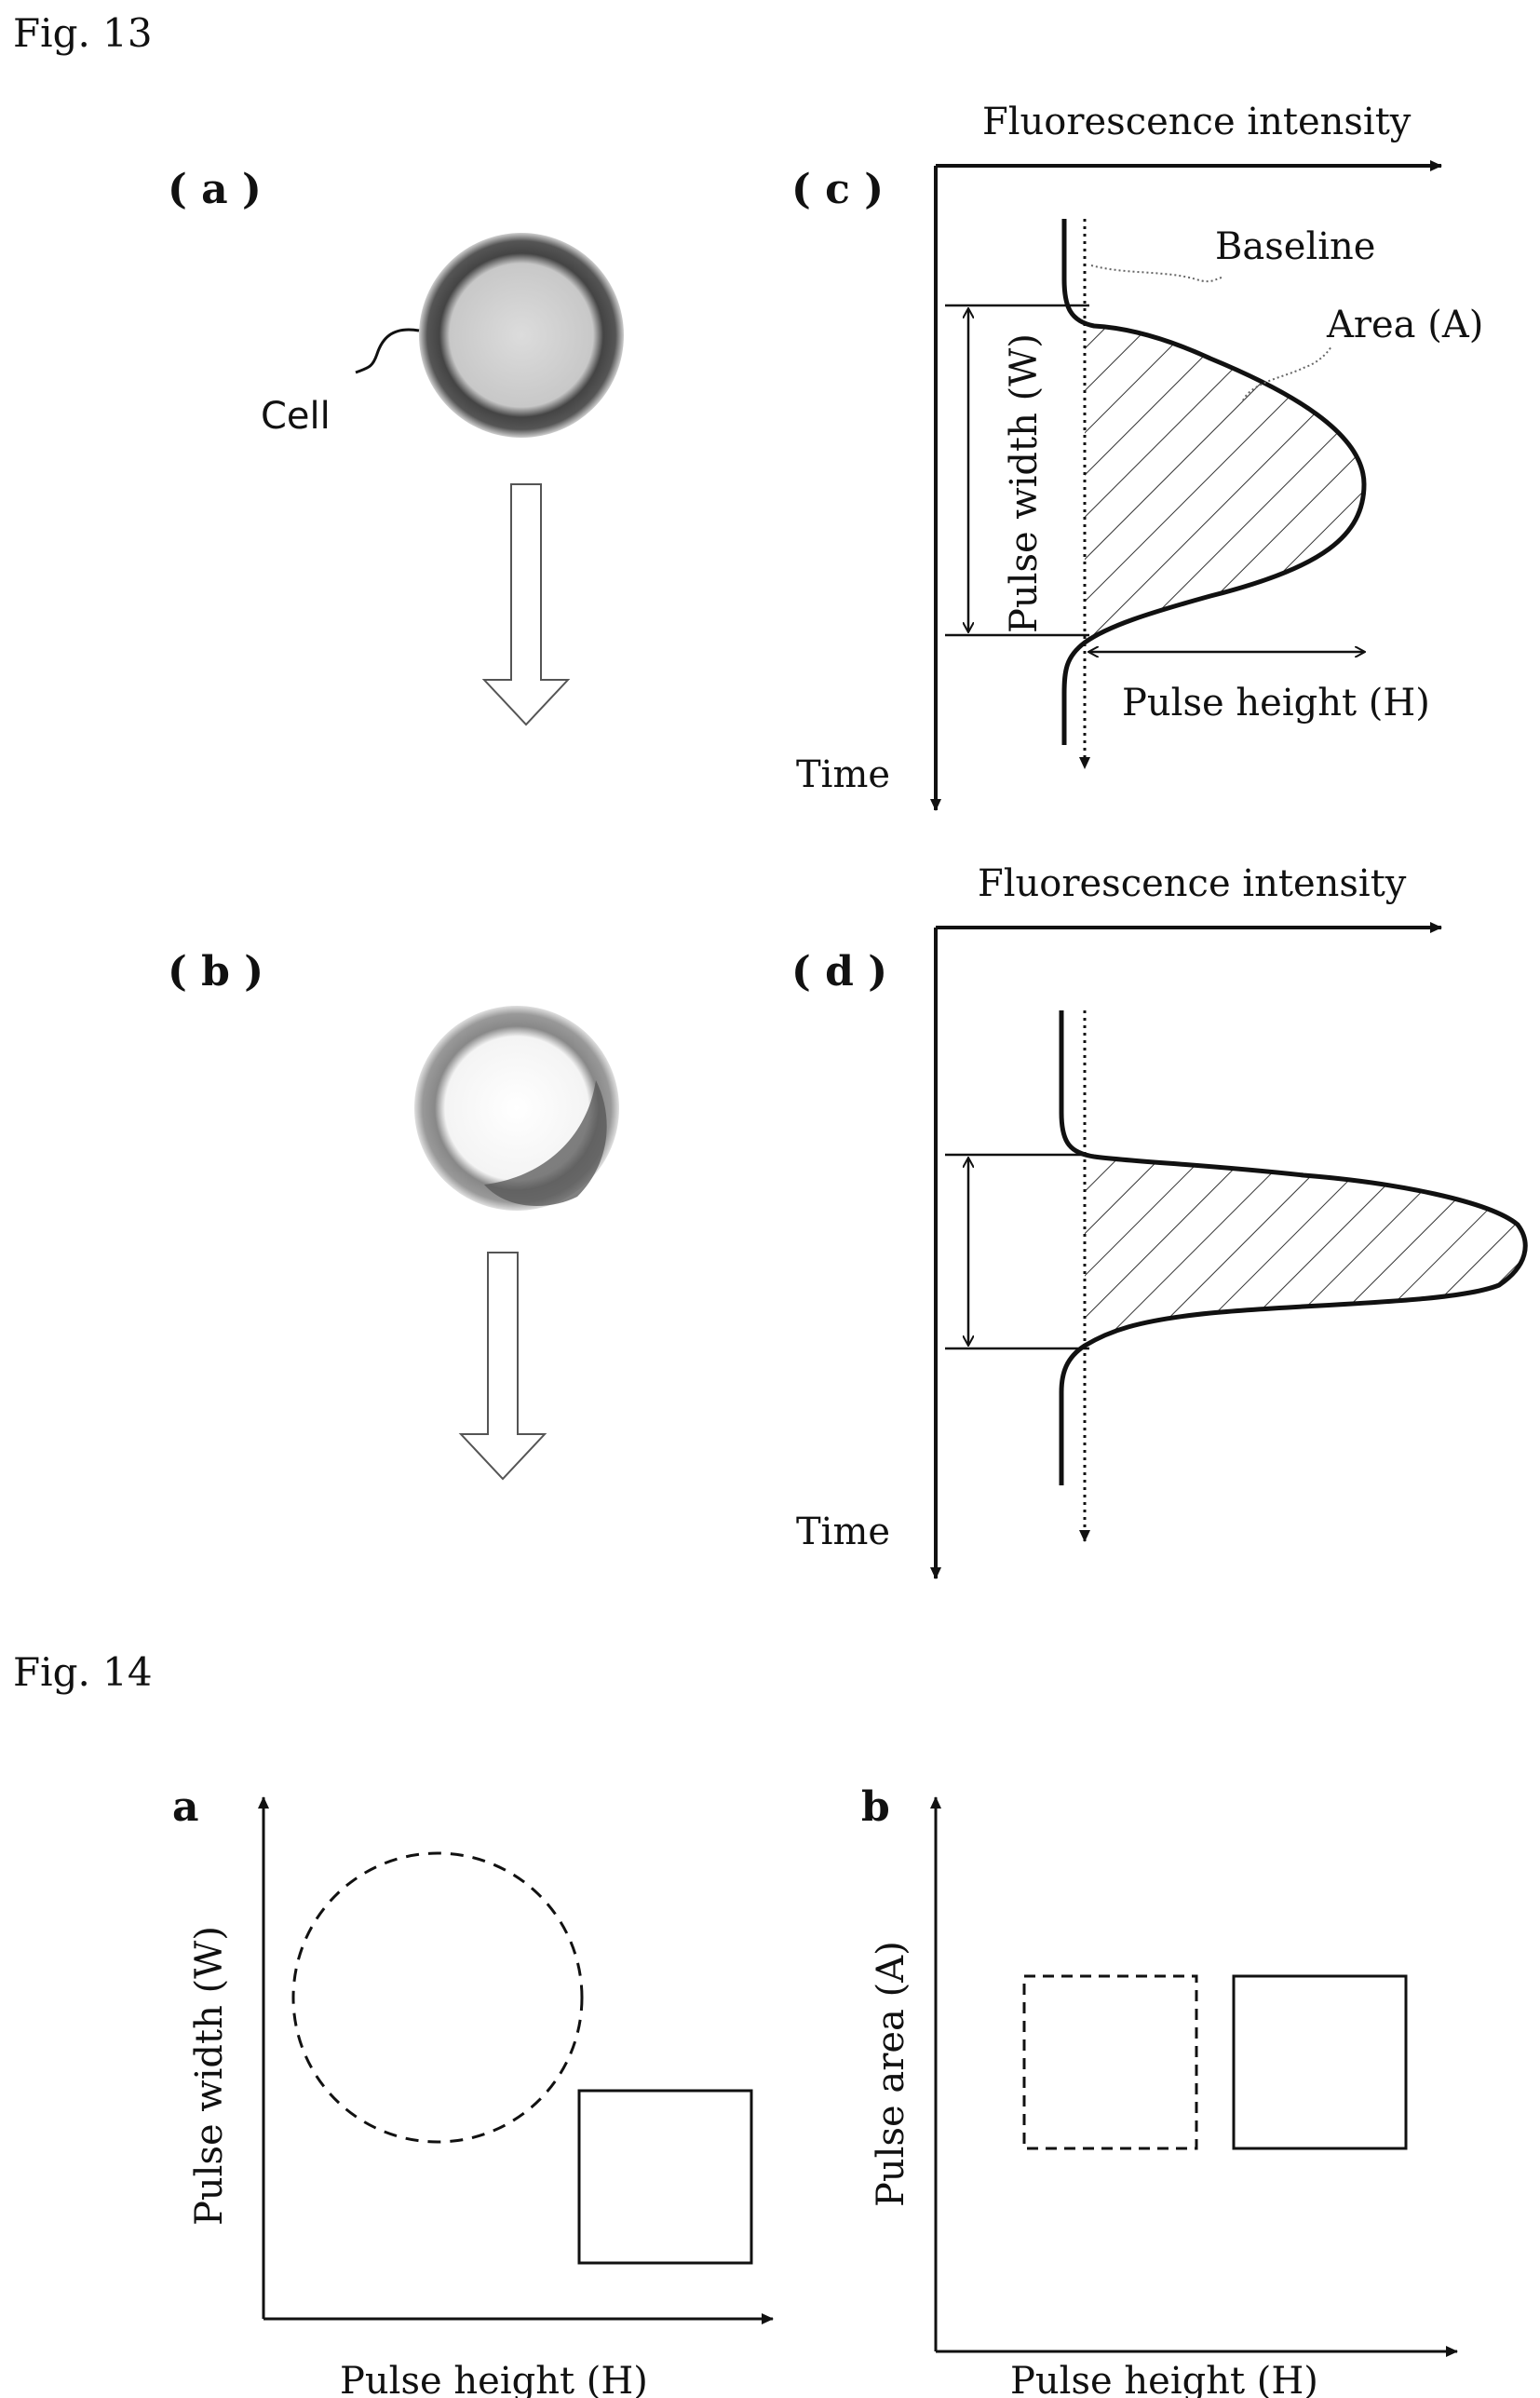  What do you see at coordinates (1405, 325) in the screenshot?
I see `c-area-label: Area (A)` at bounding box center [1405, 325].